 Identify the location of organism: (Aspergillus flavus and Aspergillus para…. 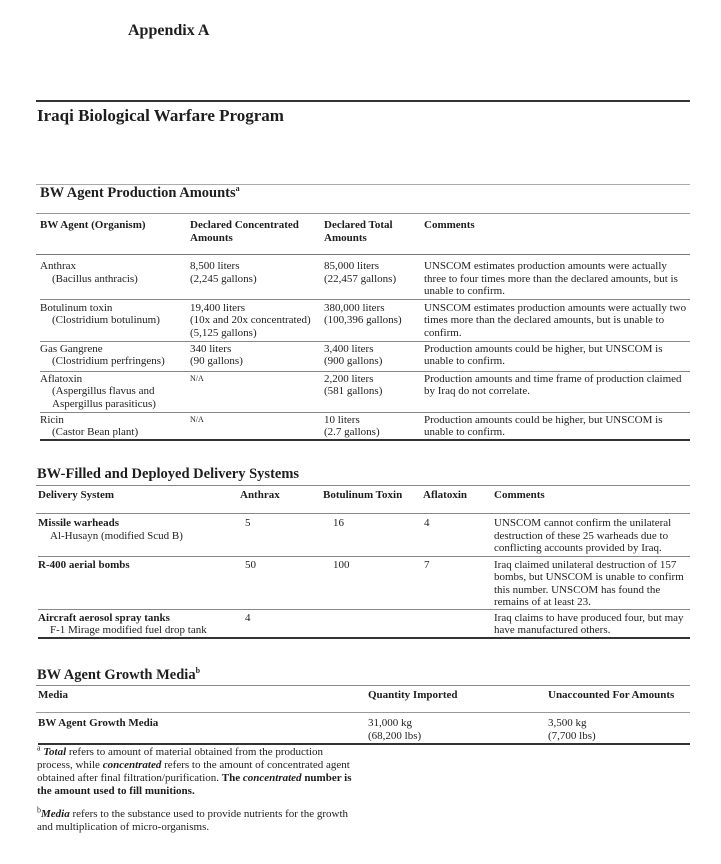
(104, 397).